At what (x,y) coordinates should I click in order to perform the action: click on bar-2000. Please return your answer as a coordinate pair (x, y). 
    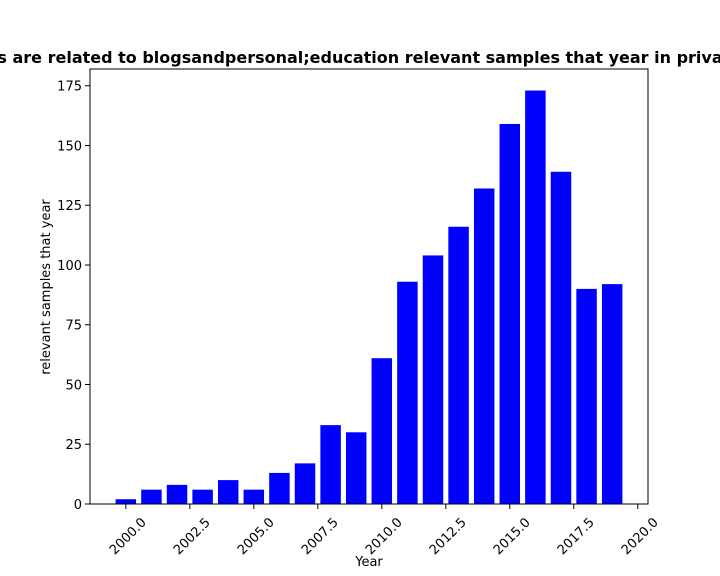
    Looking at the image, I should click on (126, 501).